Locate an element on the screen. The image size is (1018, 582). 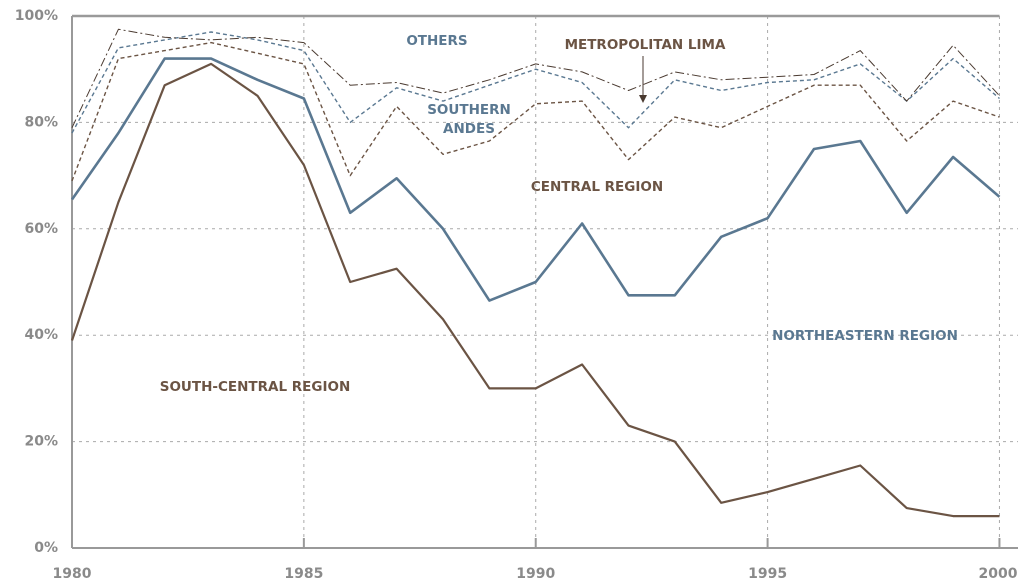
x-tick-label: 1985 is located at coordinates (303, 574).